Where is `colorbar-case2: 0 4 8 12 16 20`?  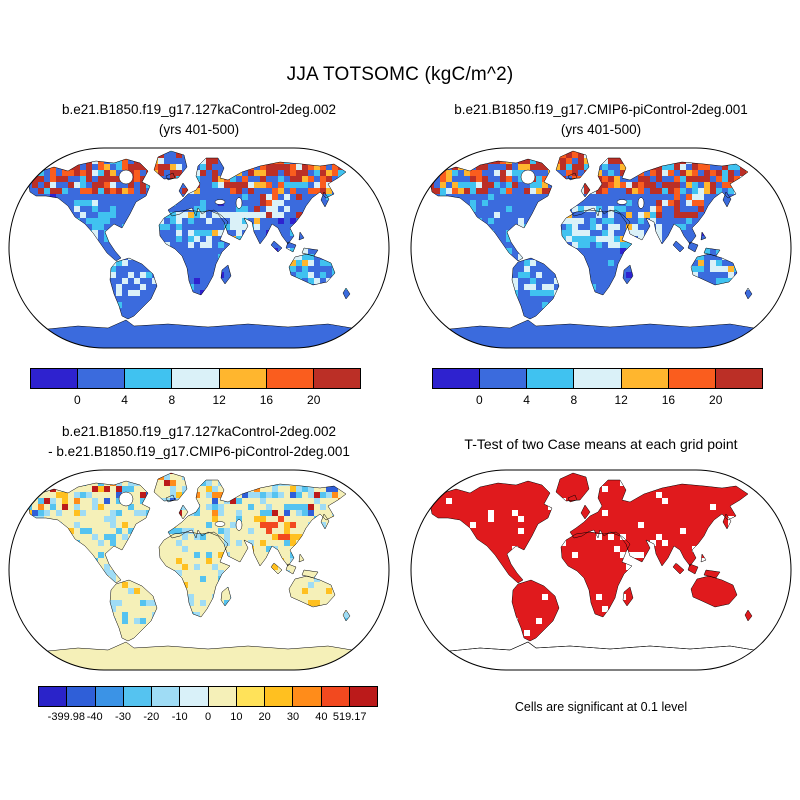
colorbar-case2: 0 4 8 12 16 20 is located at coordinates (597, 387).